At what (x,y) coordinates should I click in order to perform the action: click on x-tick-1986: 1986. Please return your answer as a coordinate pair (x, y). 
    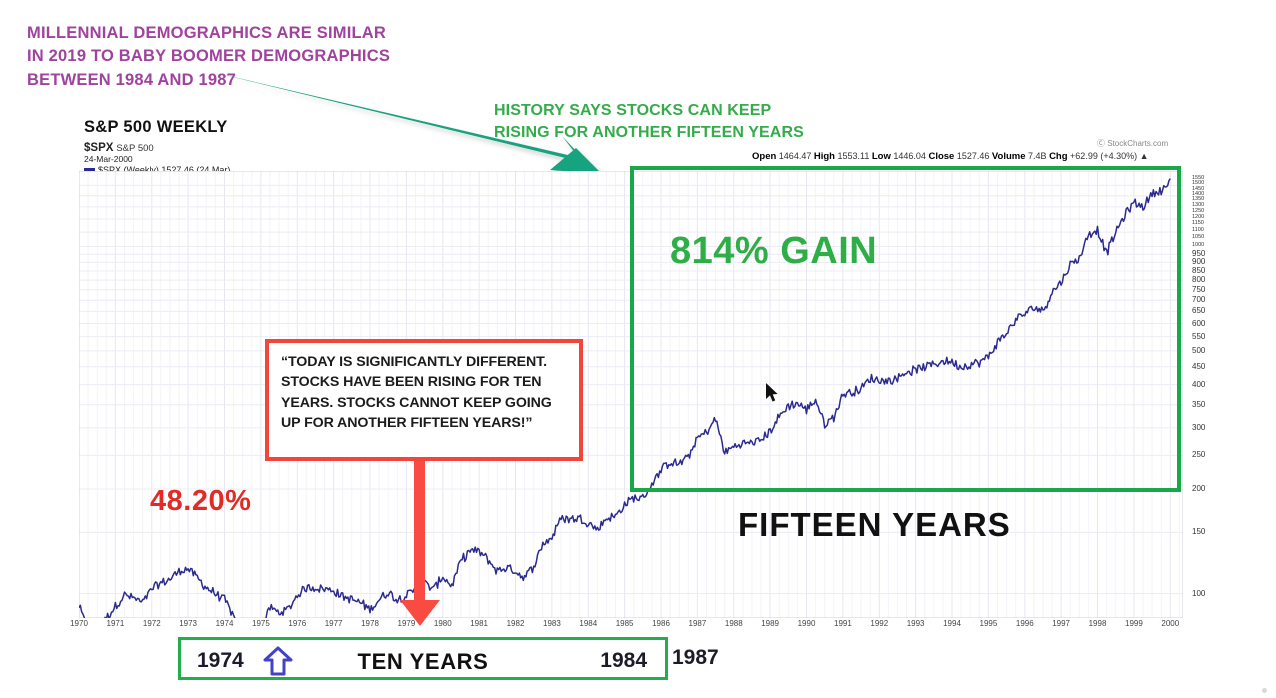
    Looking at the image, I should click on (661, 623).